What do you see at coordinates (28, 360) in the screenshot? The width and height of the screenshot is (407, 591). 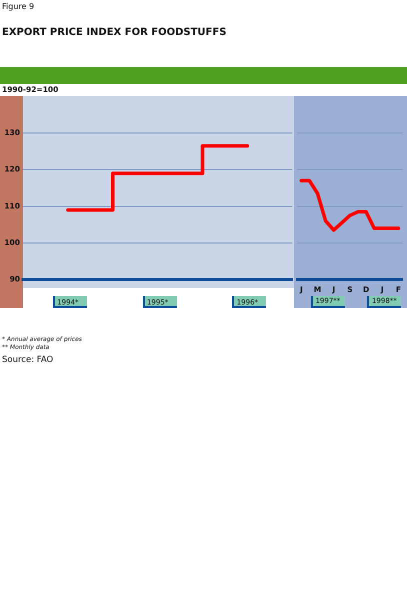 I see `source-note: Source: FAO` at bounding box center [28, 360].